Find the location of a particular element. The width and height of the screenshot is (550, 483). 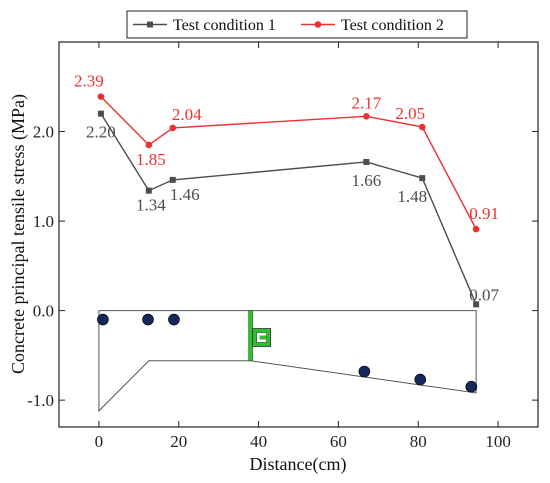

legend: Test condition 1 Test condition 2 is located at coordinates (297, 24).